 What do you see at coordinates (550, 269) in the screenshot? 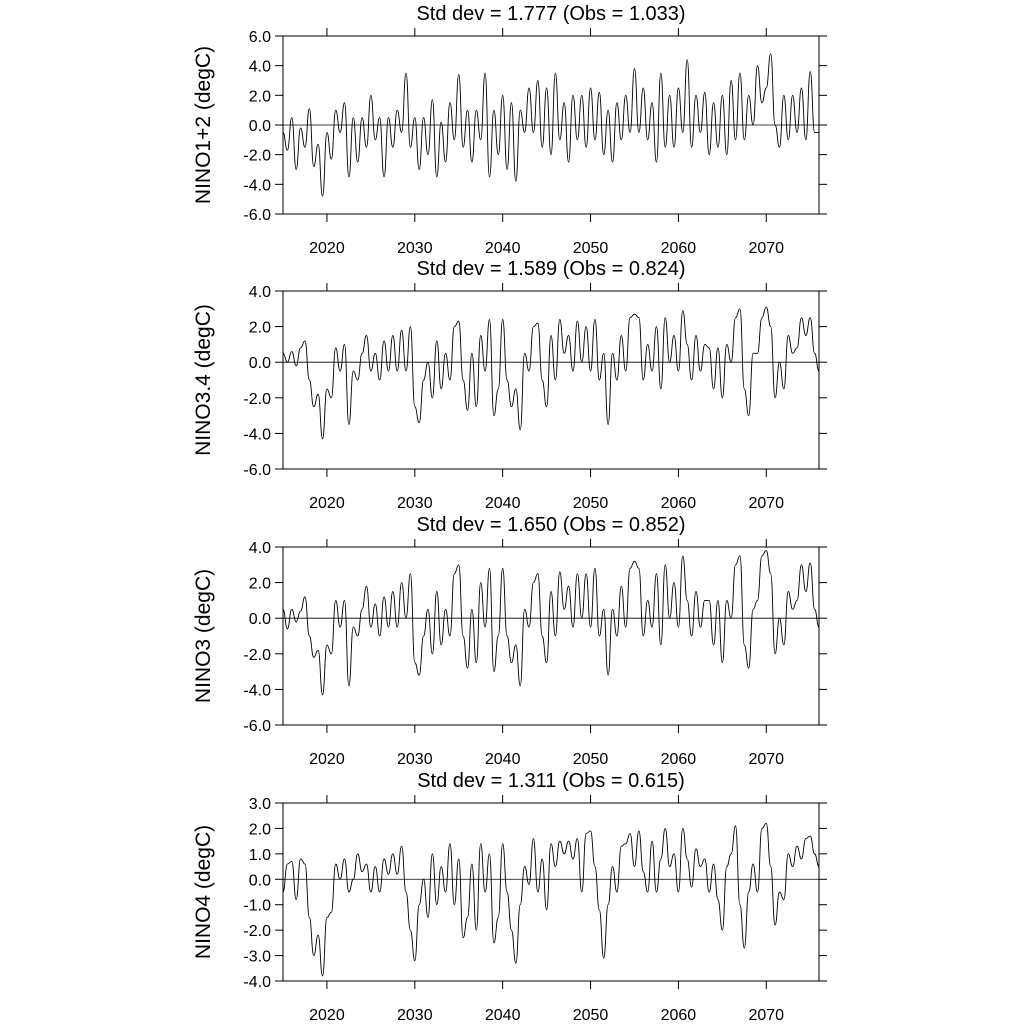
I see `panel-title: Std dev = 1.589 (Obs = 0.824)` at bounding box center [550, 269].